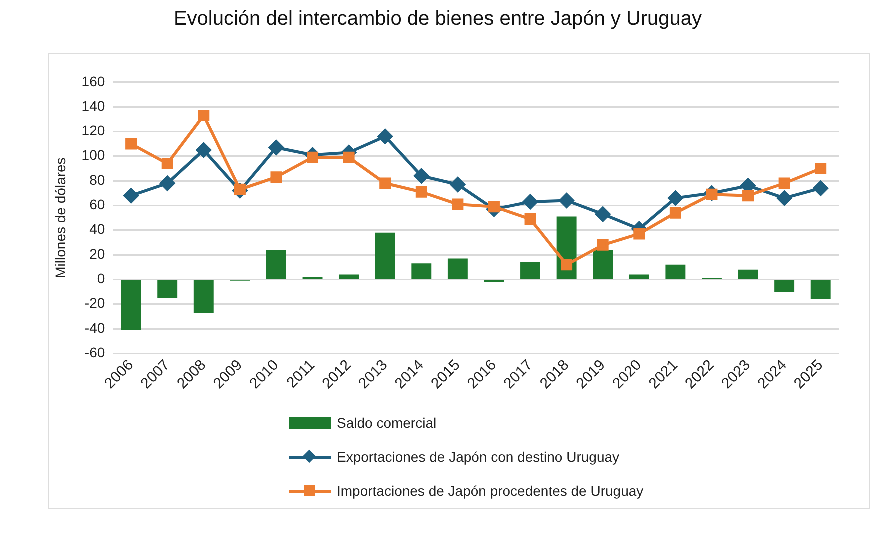  Describe the element at coordinates (95, 352) in the screenshot. I see `y-tick-label: -60` at that location.